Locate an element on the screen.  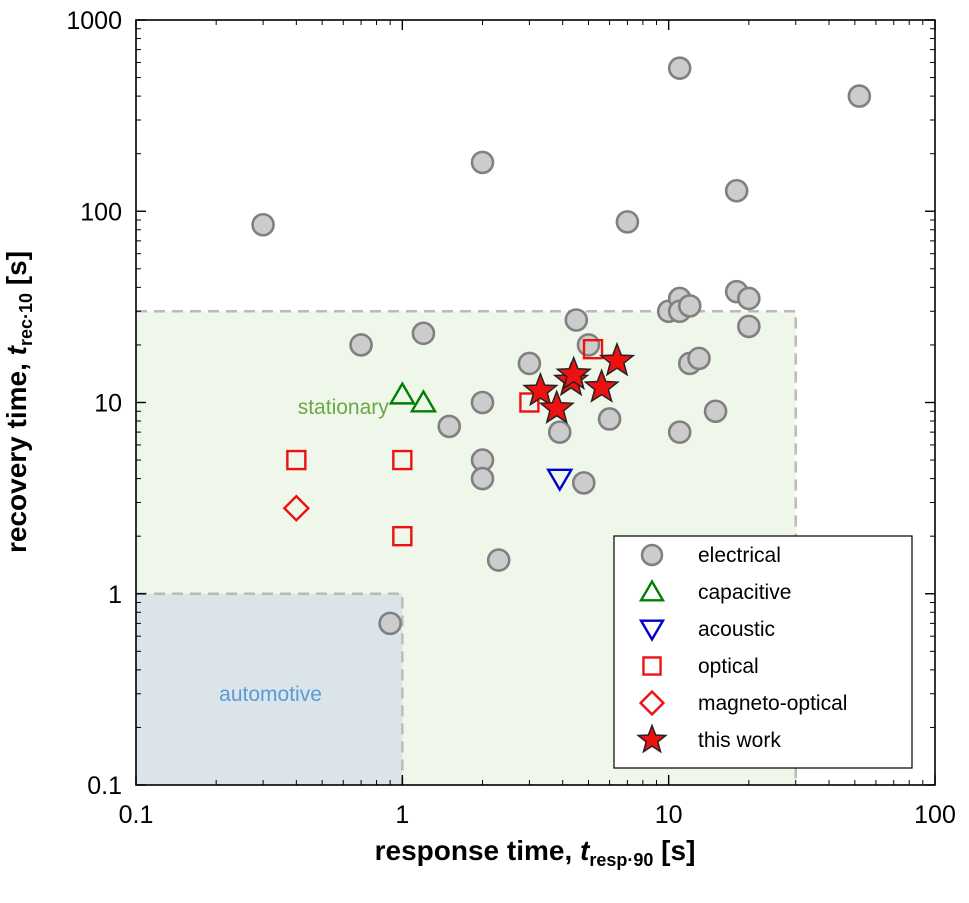
region-label-stationary: stationary is located at coordinates (344, 407).